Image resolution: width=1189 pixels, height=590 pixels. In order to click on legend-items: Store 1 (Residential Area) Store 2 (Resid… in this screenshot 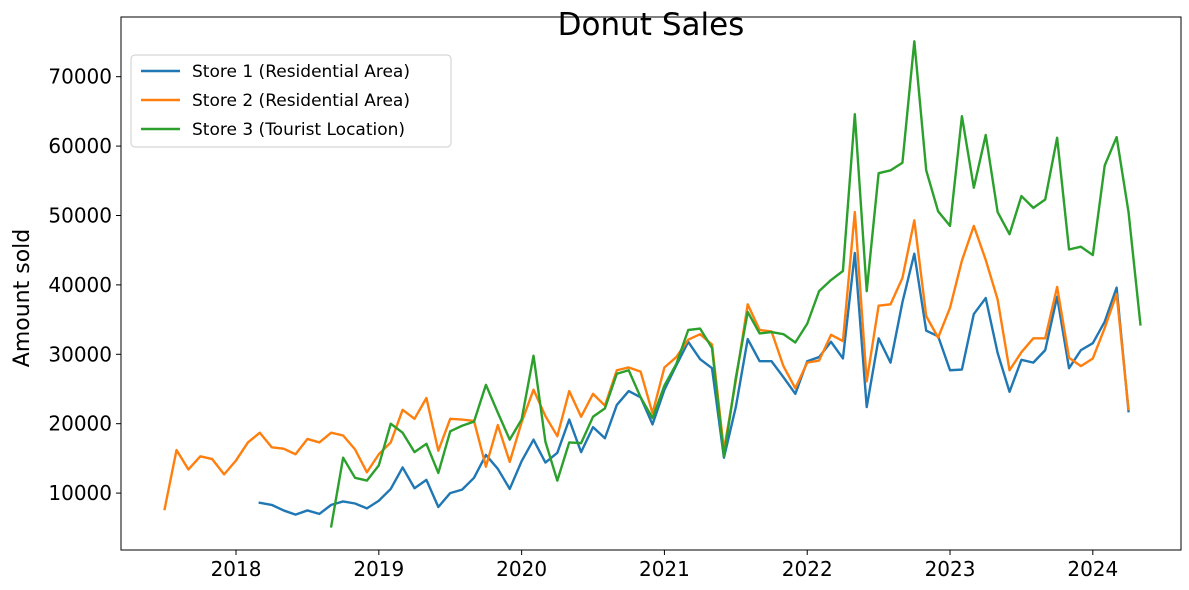, I will do `click(275, 101)`.